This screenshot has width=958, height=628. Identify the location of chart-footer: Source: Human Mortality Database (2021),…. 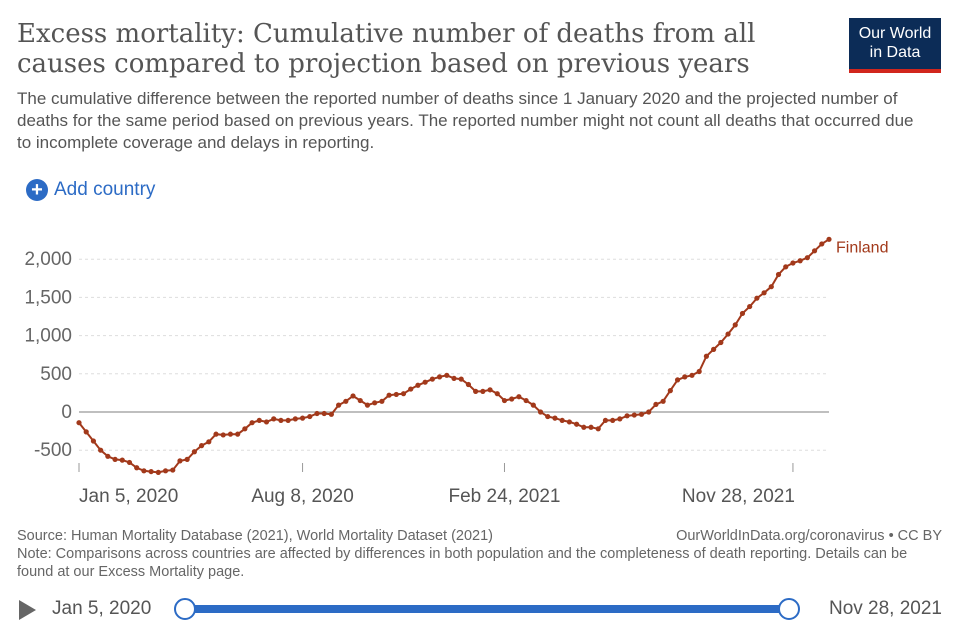
(479, 554).